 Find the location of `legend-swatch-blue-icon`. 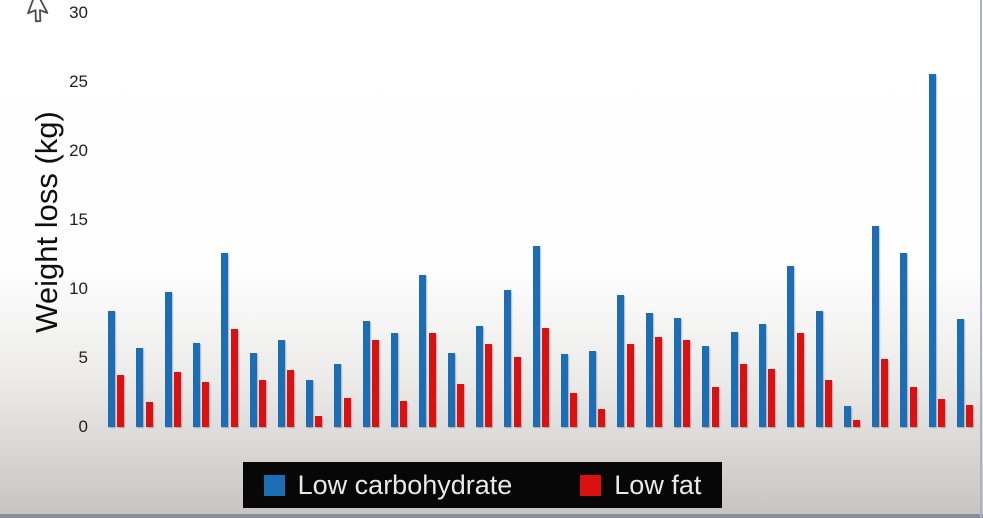

legend-swatch-blue-icon is located at coordinates (274, 485).